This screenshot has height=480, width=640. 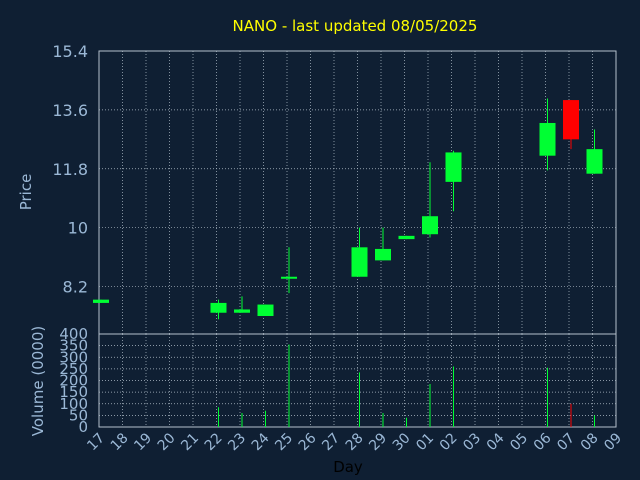 What do you see at coordinates (73, 404) in the screenshot?
I see `volume-tick-label: 100` at bounding box center [73, 404].